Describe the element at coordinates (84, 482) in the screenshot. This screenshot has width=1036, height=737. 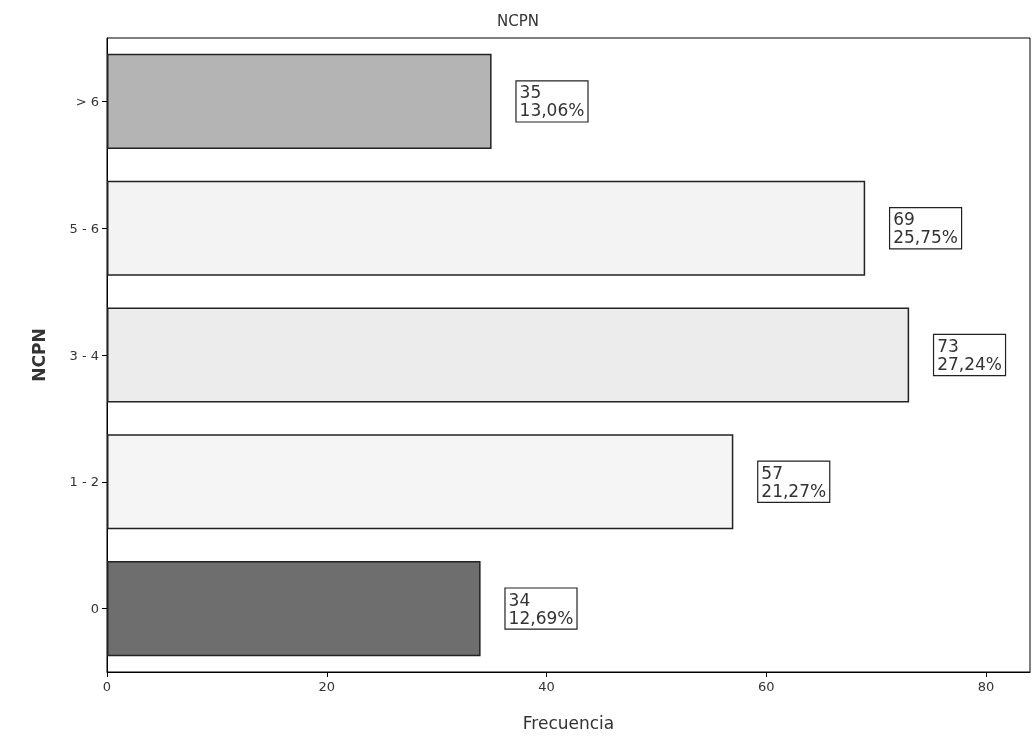
I see `y-tick-label: 1 - 2` at that location.